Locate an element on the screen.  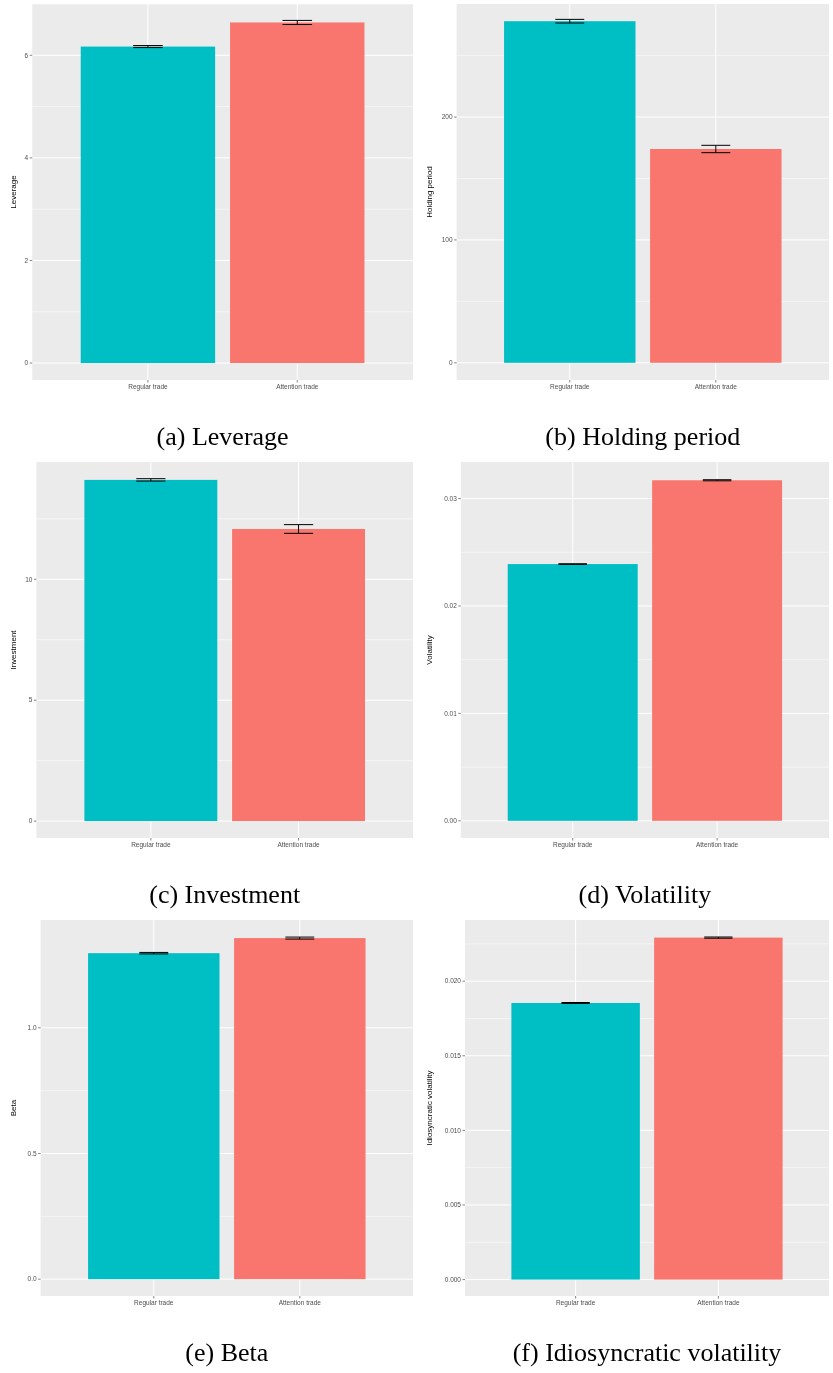
text: (d) Volatility is located at coordinates (645, 894).